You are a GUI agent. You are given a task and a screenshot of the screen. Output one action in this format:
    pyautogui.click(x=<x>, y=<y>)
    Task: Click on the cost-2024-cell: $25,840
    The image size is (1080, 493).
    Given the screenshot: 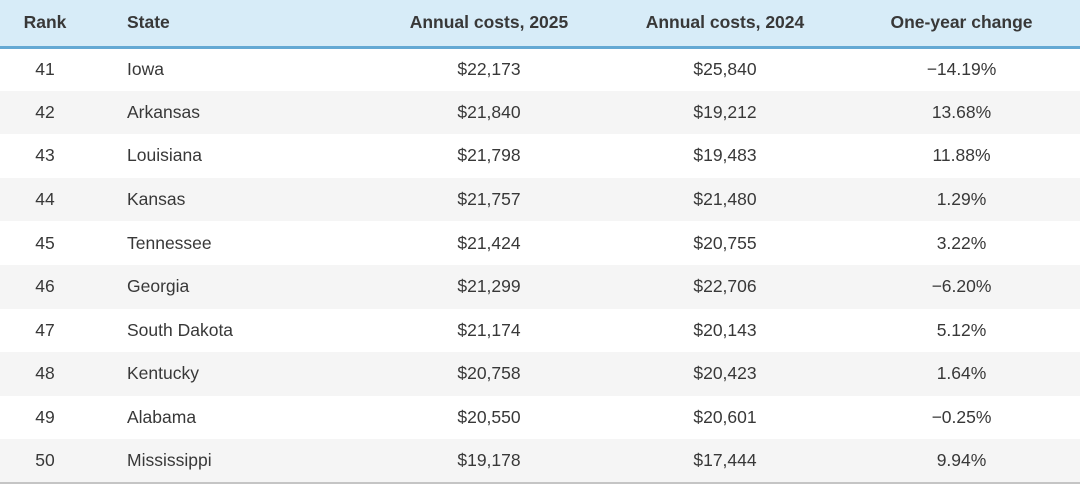 What is the action you would take?
    pyautogui.click(x=725, y=69)
    